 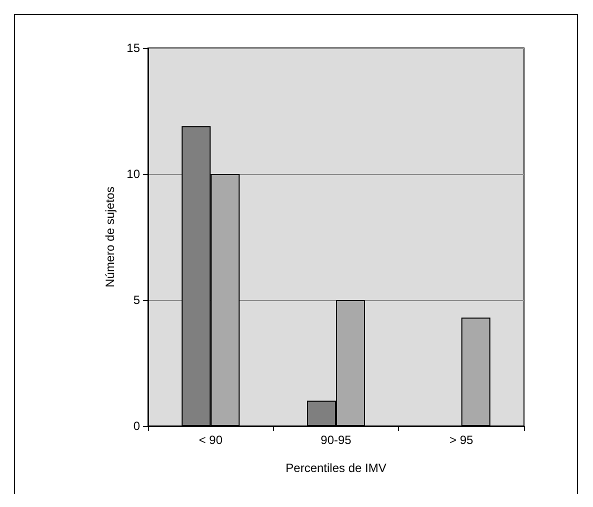 What do you see at coordinates (133, 48) in the screenshot?
I see `y-tick-label: 15` at bounding box center [133, 48].